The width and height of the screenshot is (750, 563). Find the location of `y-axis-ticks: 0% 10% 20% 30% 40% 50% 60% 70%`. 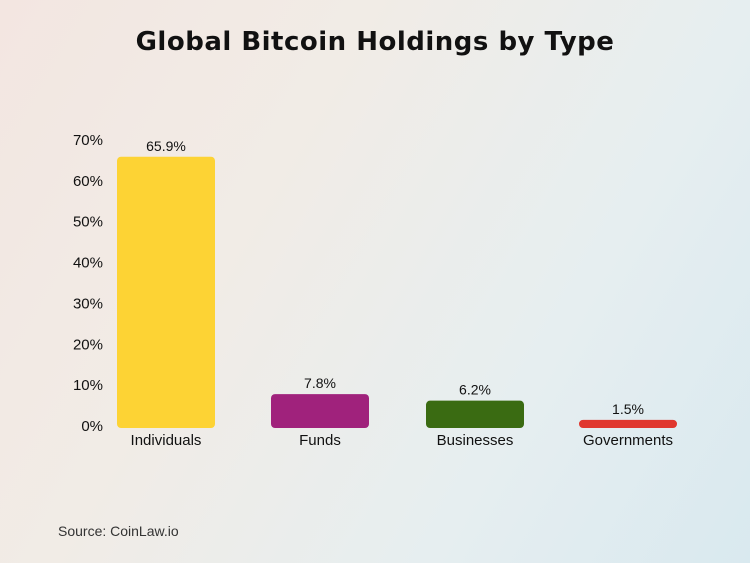

y-axis-ticks: 0% 10% 20% 30% 40% 50% 60% 70% is located at coordinates (88, 283).